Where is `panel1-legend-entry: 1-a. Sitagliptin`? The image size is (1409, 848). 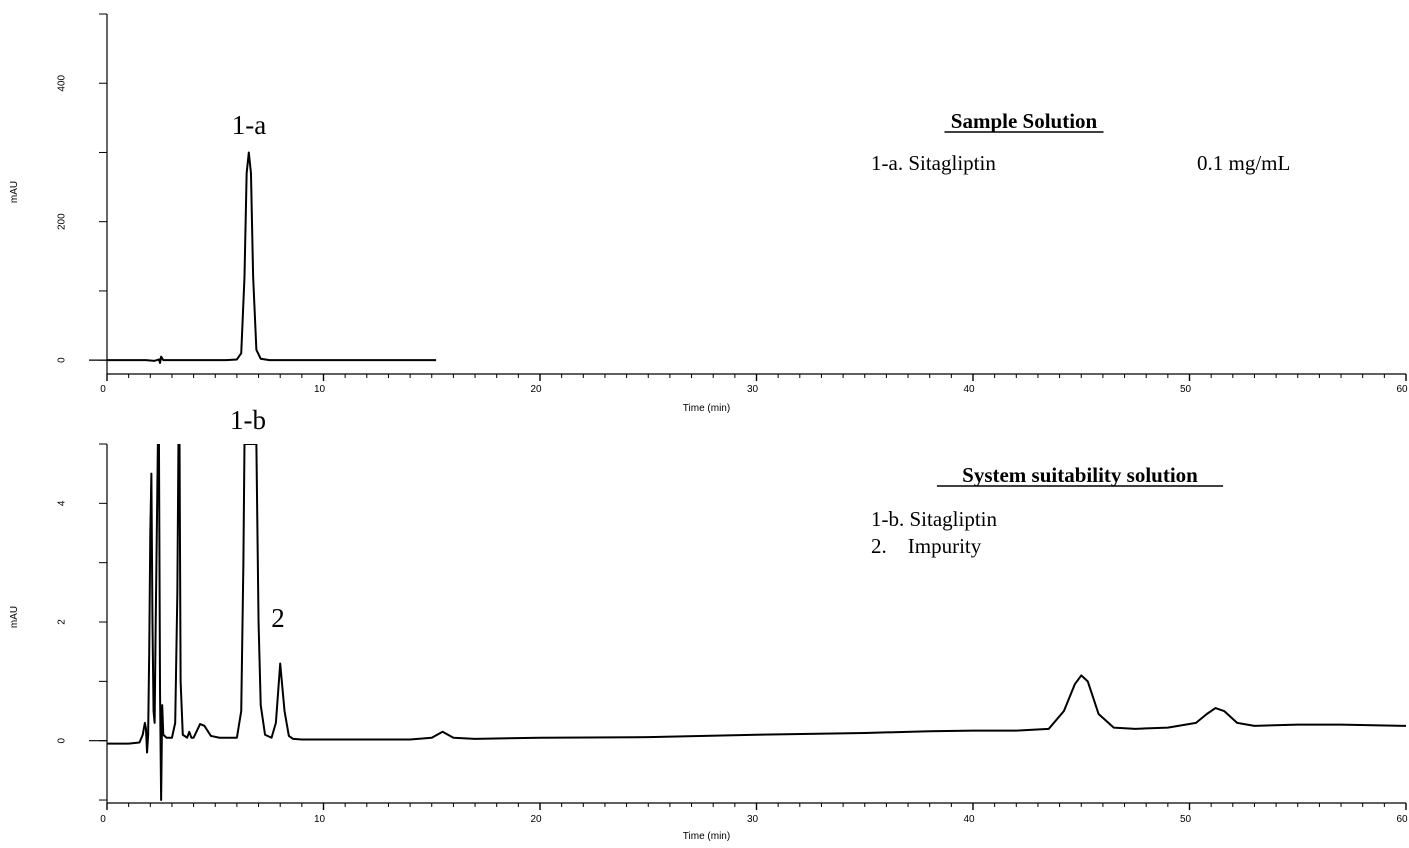 panel1-legend-entry: 1-a. Sitagliptin is located at coordinates (933, 163).